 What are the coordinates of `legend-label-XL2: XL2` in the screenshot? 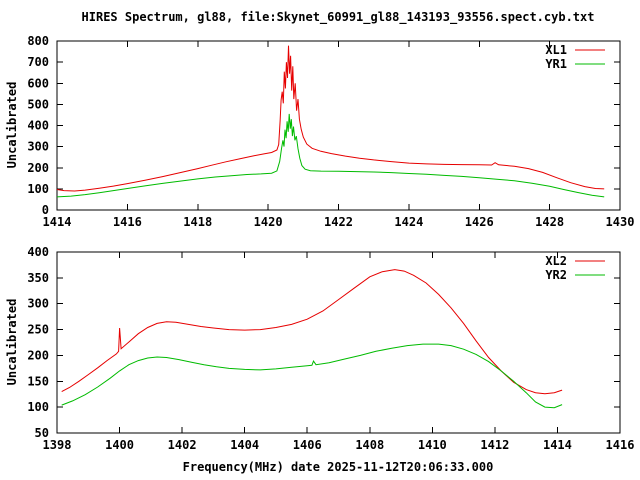 It's located at (556, 261).